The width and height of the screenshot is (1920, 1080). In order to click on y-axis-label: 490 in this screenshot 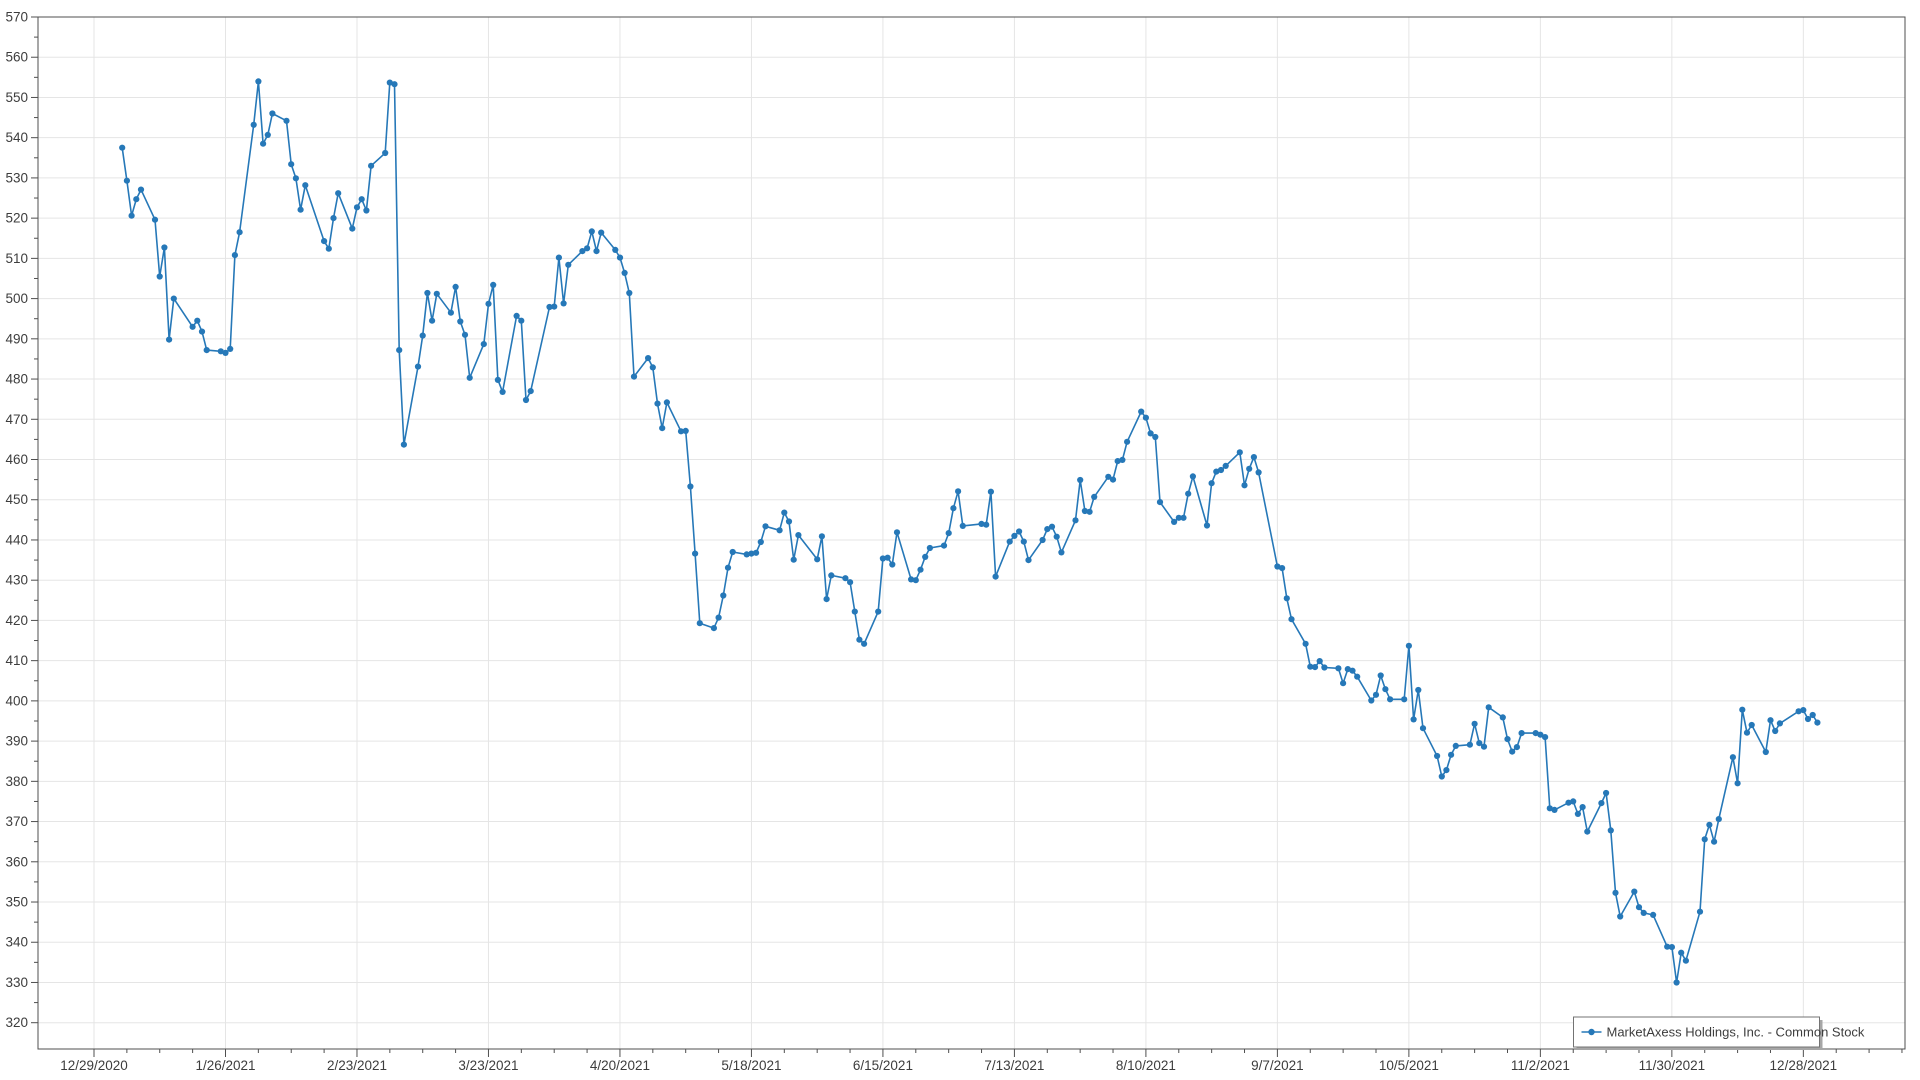, I will do `click(16, 338)`.